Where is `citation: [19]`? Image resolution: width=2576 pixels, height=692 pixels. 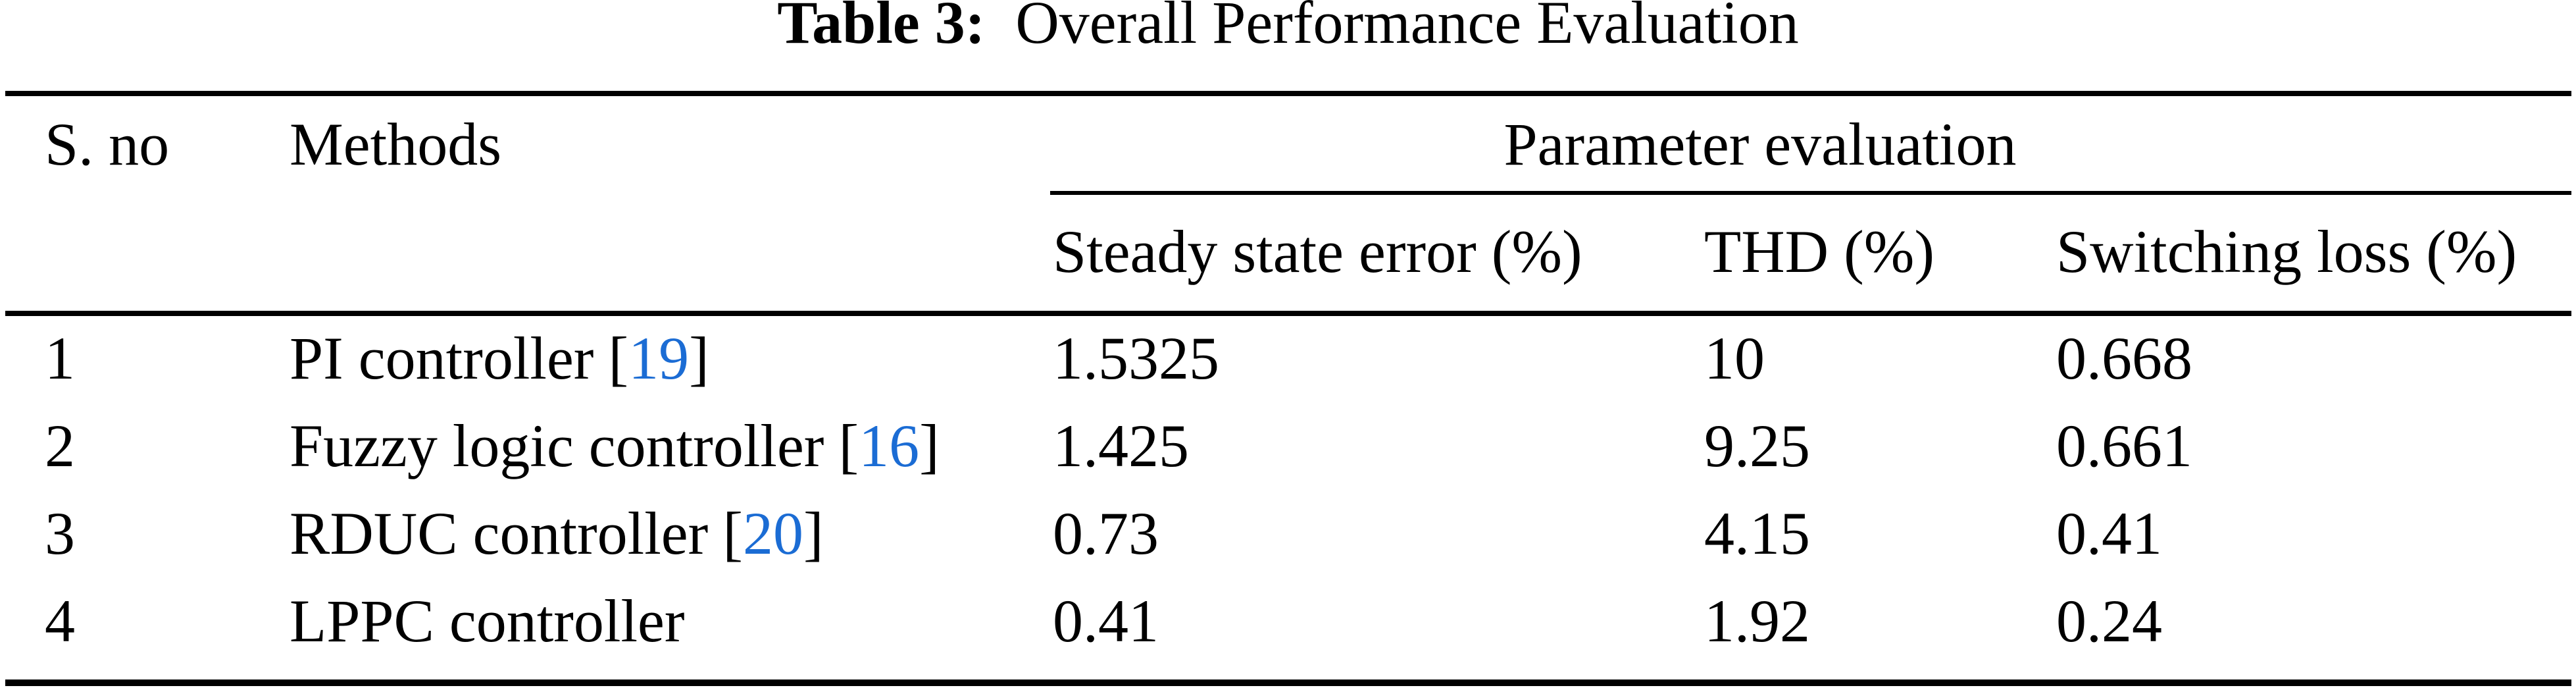
citation: [19] is located at coordinates (659, 358).